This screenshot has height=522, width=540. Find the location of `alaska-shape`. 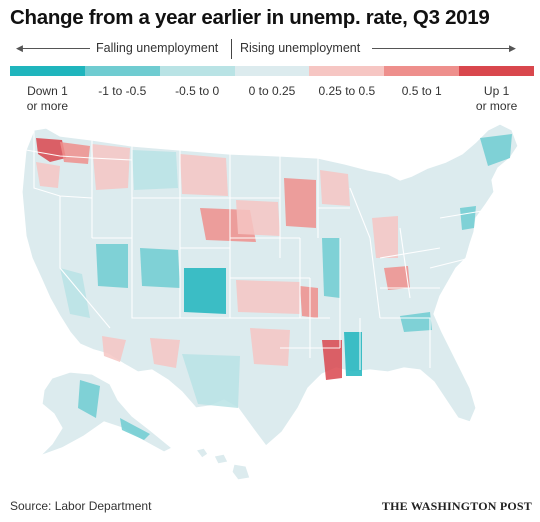

alaska-shape is located at coordinates (106, 414).